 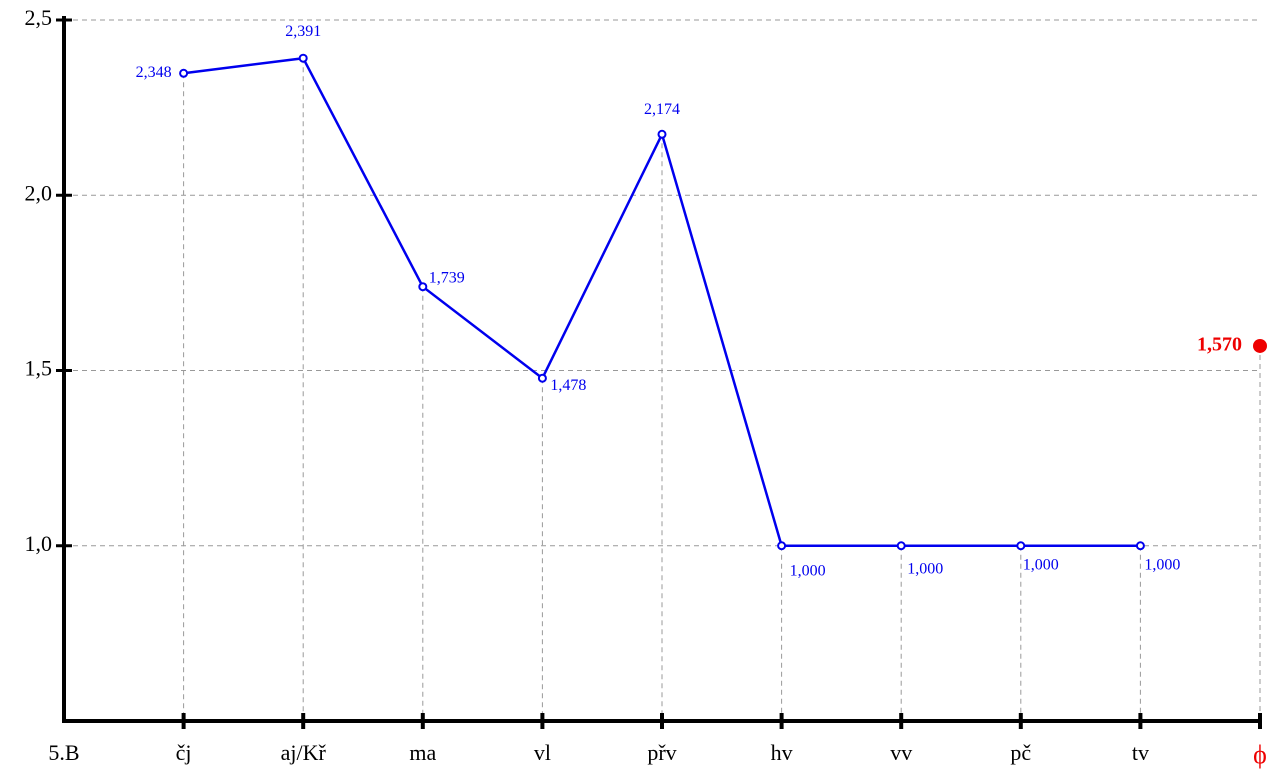 I want to click on x-tick-label: aj/Kř, so click(x=304, y=752).